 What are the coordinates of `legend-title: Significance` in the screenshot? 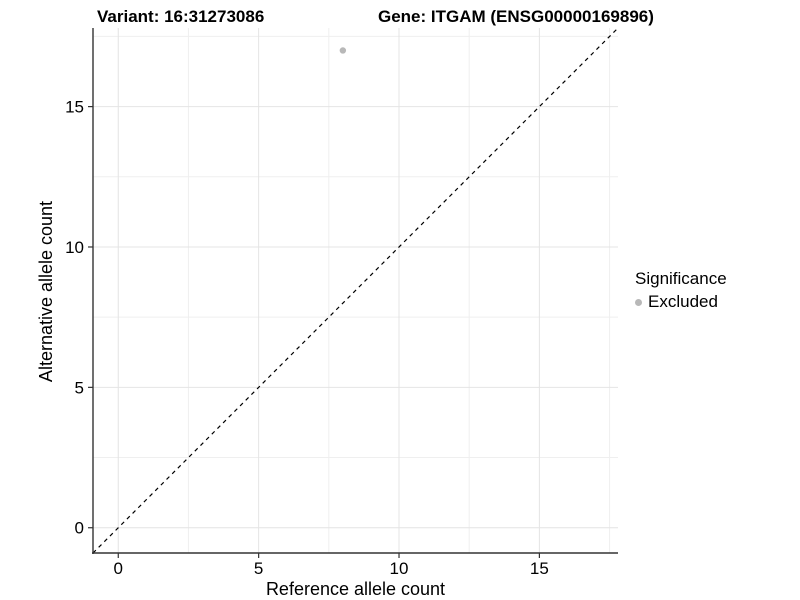 It's located at (681, 278).